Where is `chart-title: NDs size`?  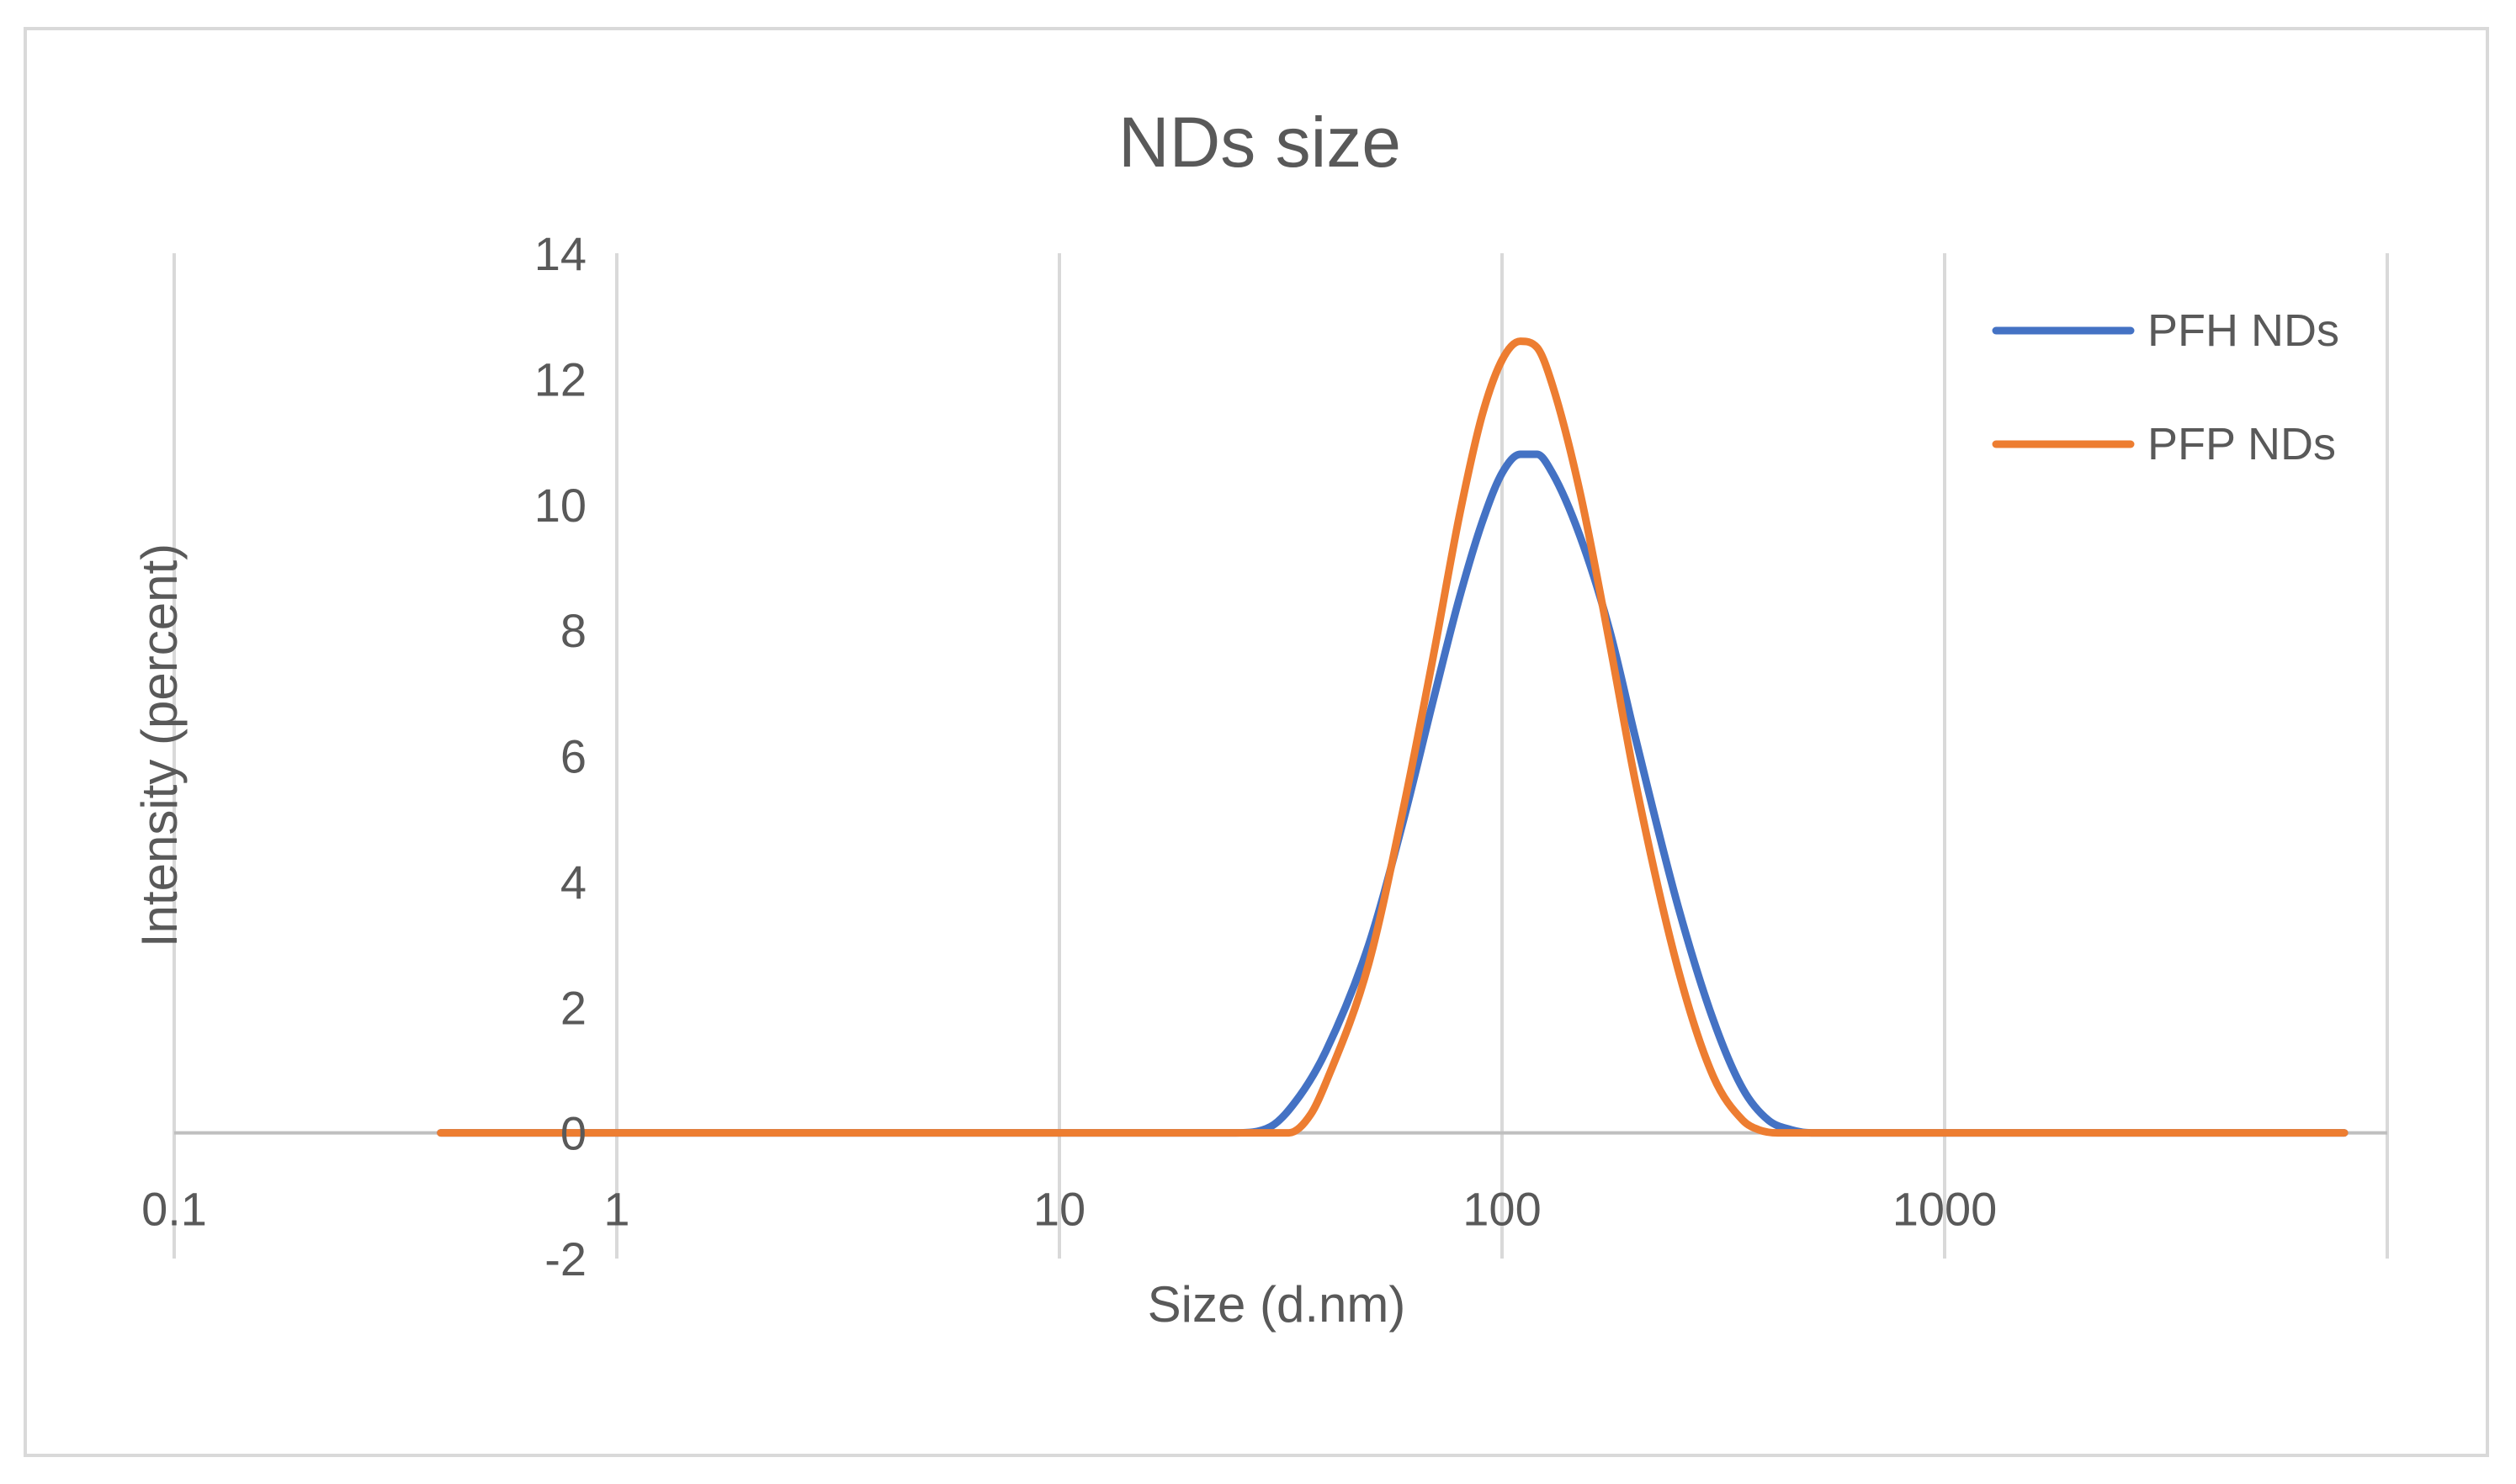 chart-title: NDs size is located at coordinates (1259, 142).